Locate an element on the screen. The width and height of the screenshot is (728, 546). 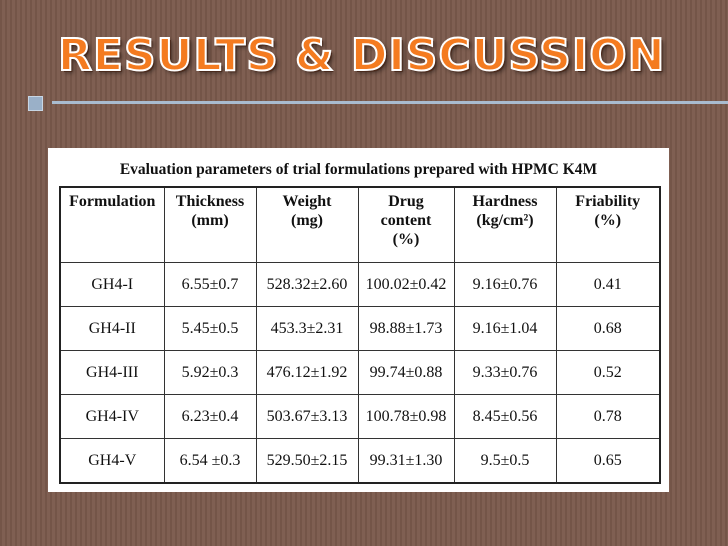
header-text: Drug is located at coordinates (406, 201).